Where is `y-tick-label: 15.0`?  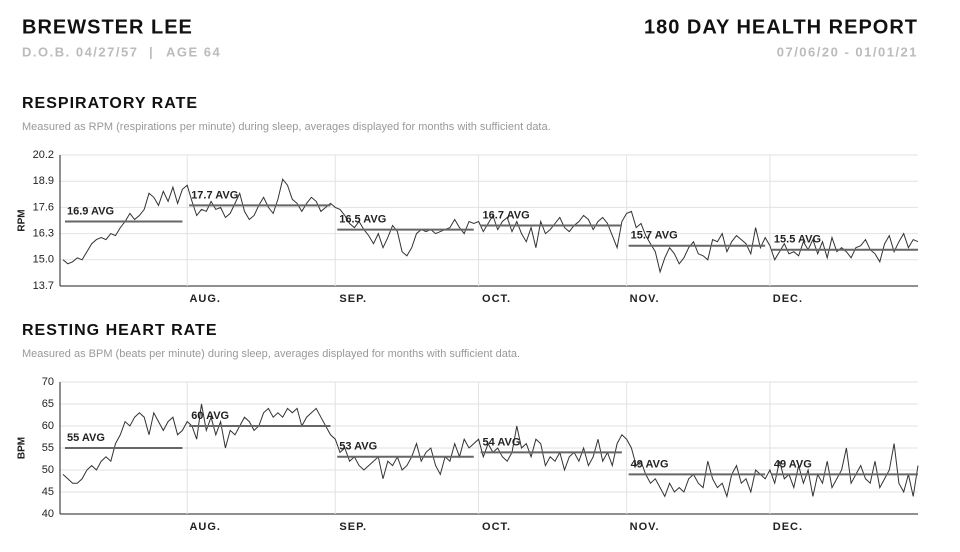 y-tick-label: 15.0 is located at coordinates (43, 260).